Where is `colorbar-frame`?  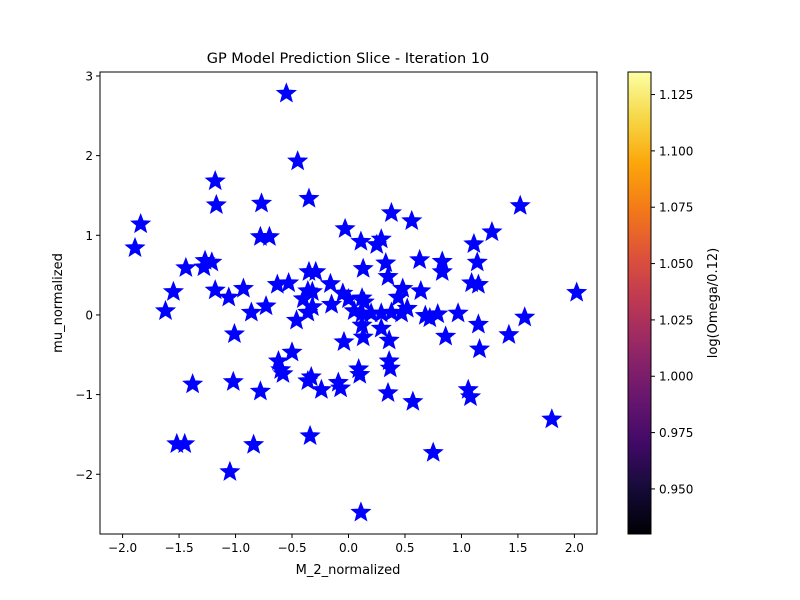
colorbar-frame is located at coordinates (639, 303).